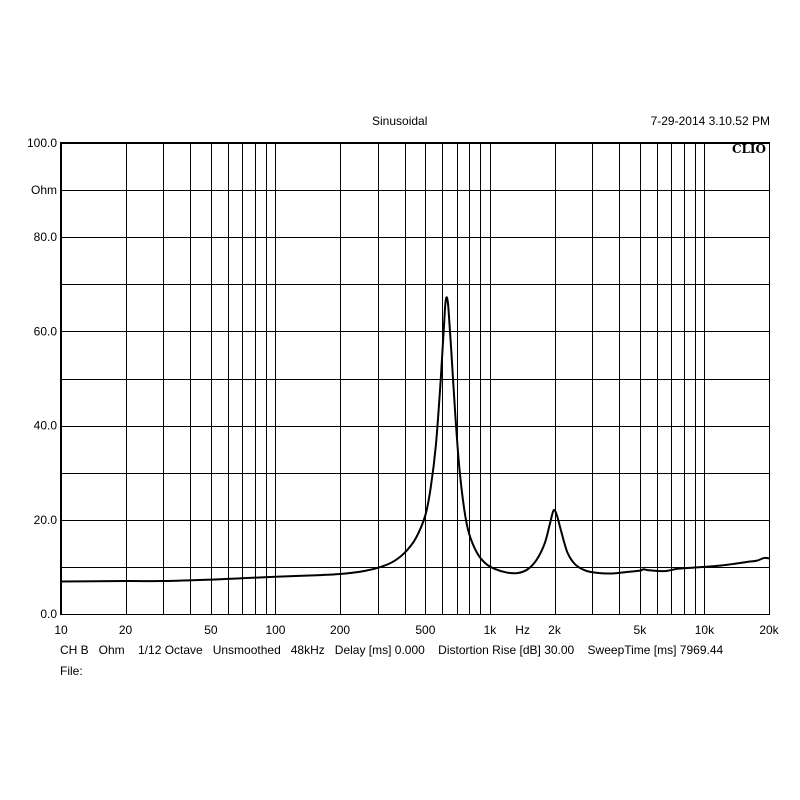 Image resolution: width=800 pixels, height=800 pixels. What do you see at coordinates (705, 630) in the screenshot?
I see `x-tick-label: 10k` at bounding box center [705, 630].